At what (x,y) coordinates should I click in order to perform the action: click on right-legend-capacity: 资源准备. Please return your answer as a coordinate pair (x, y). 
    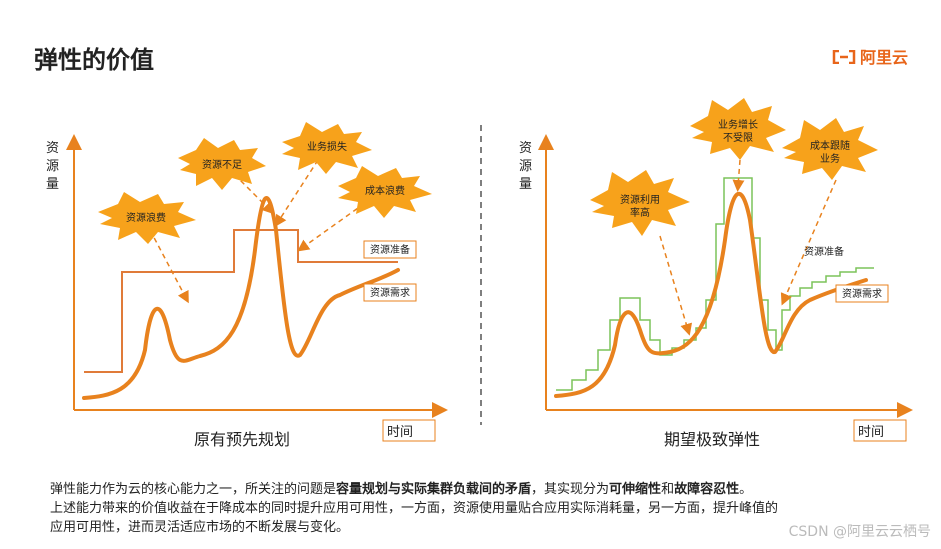
    Looking at the image, I should click on (824, 251).